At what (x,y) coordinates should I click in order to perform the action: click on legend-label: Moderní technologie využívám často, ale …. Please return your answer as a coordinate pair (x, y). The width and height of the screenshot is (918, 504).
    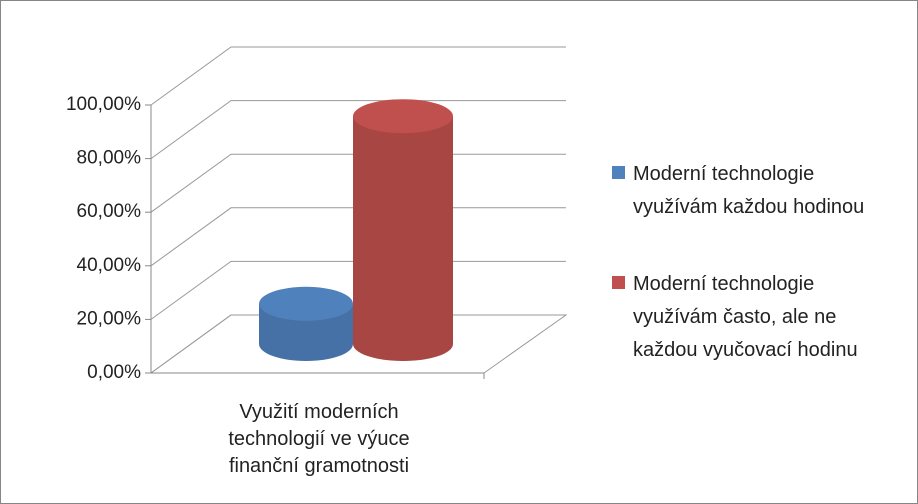
    Looking at the image, I should click on (745, 317).